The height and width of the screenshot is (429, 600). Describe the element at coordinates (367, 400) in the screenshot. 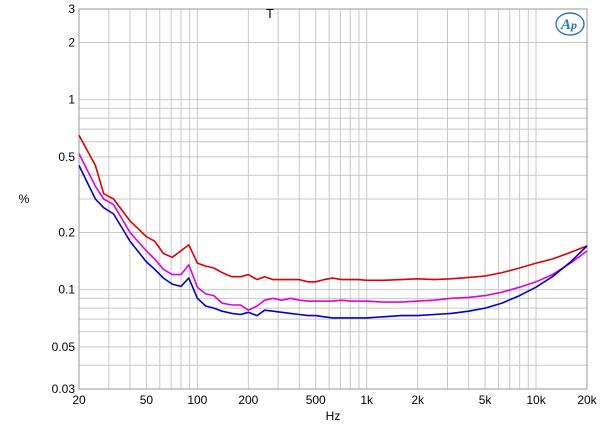

I see `x-tick-label: 1k` at that location.